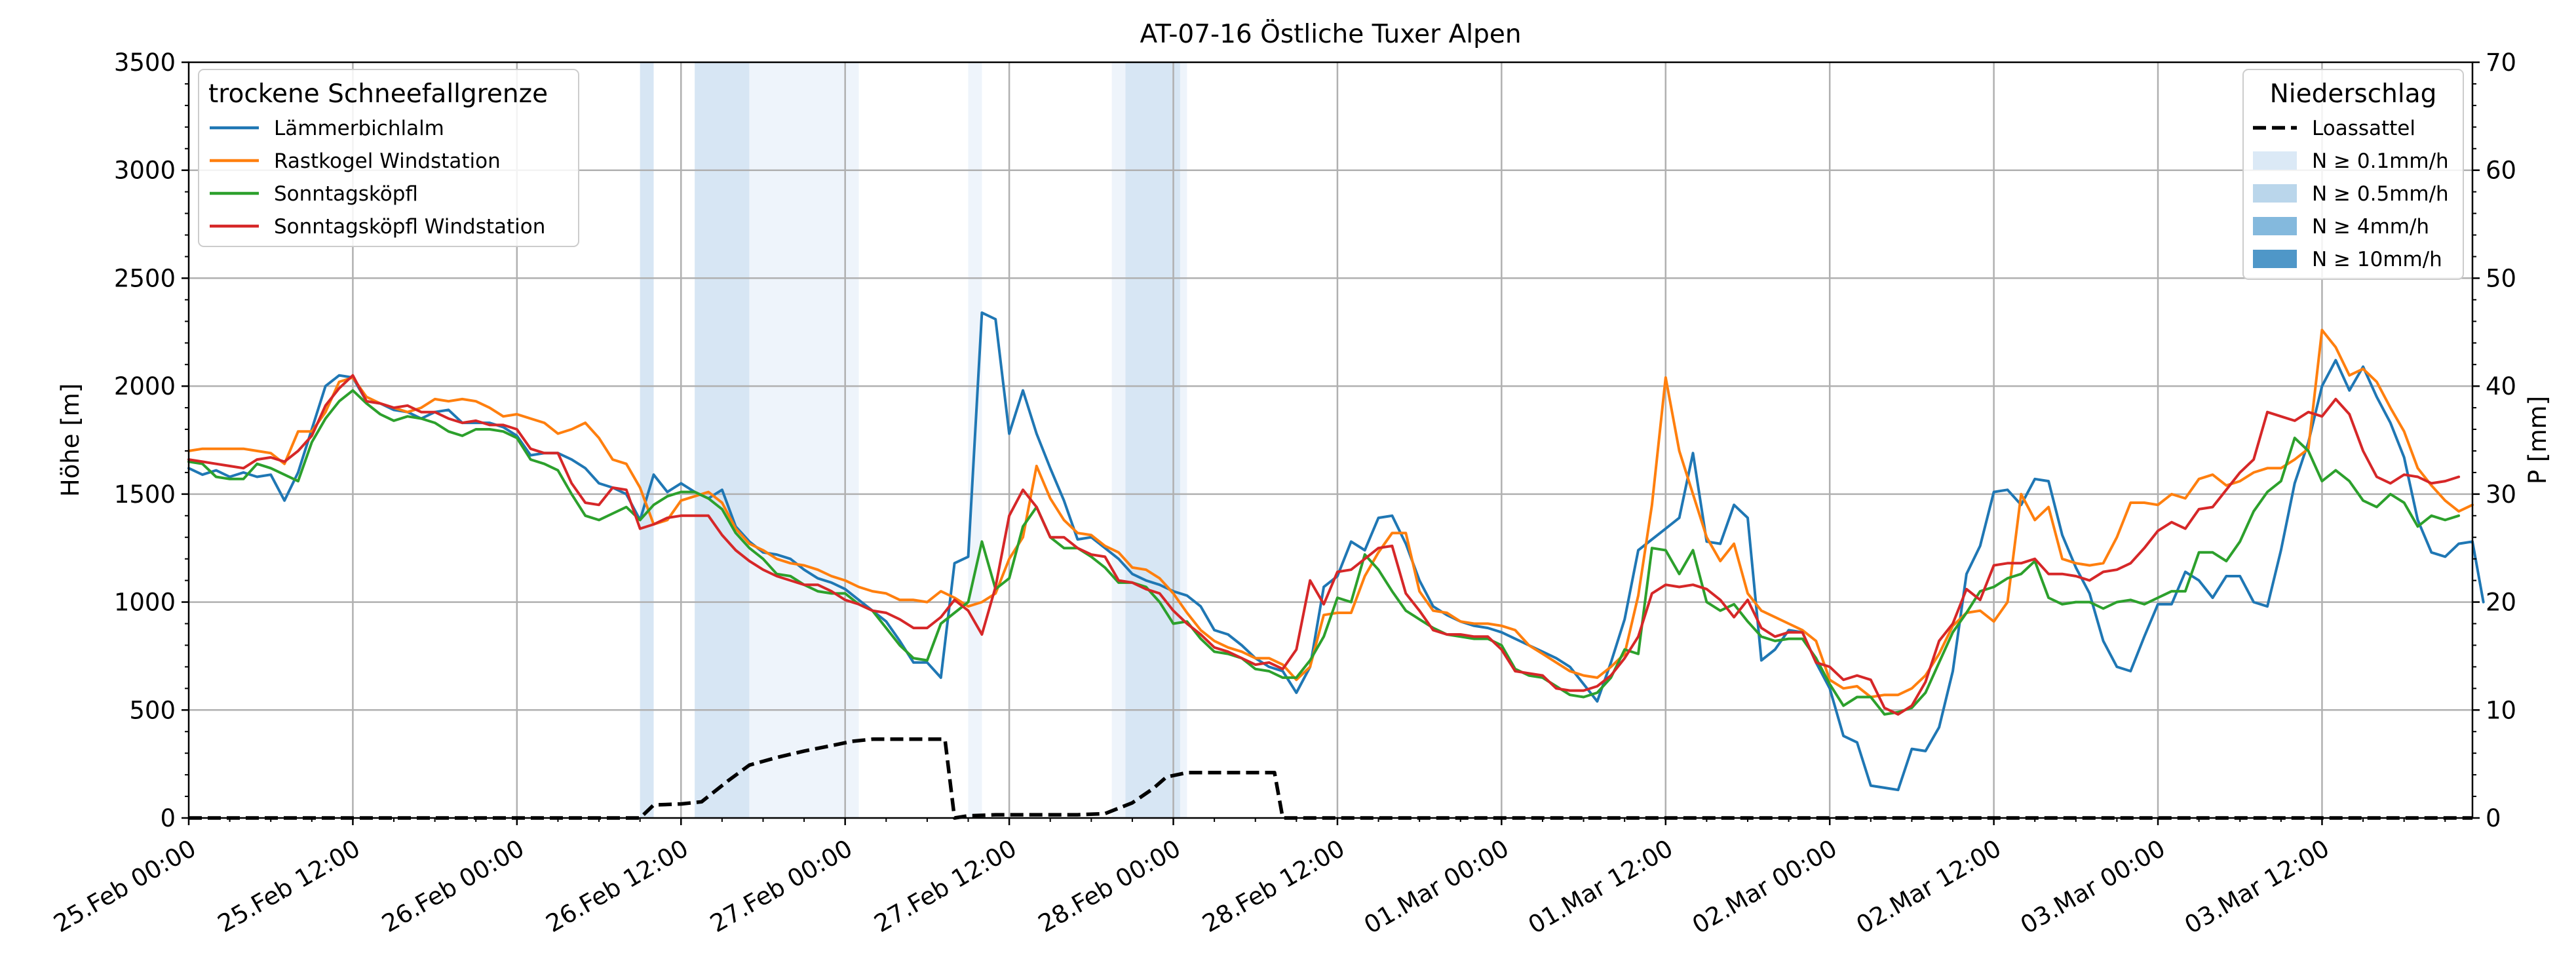  I want to click on y-right-tick-label: 20, so click(2501, 603).